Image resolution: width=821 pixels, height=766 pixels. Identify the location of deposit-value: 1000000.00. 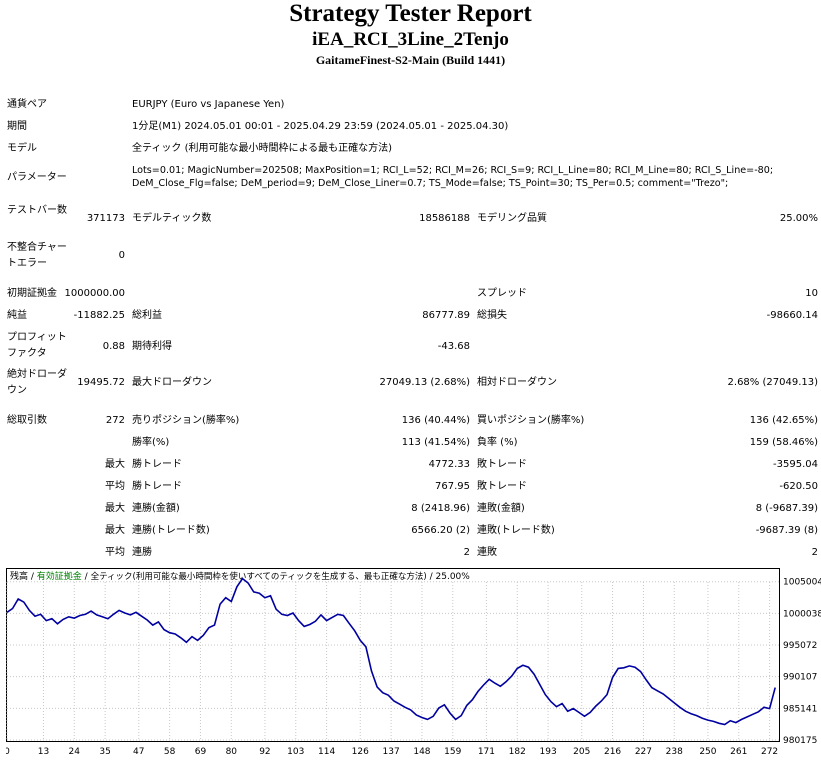
(94, 293).